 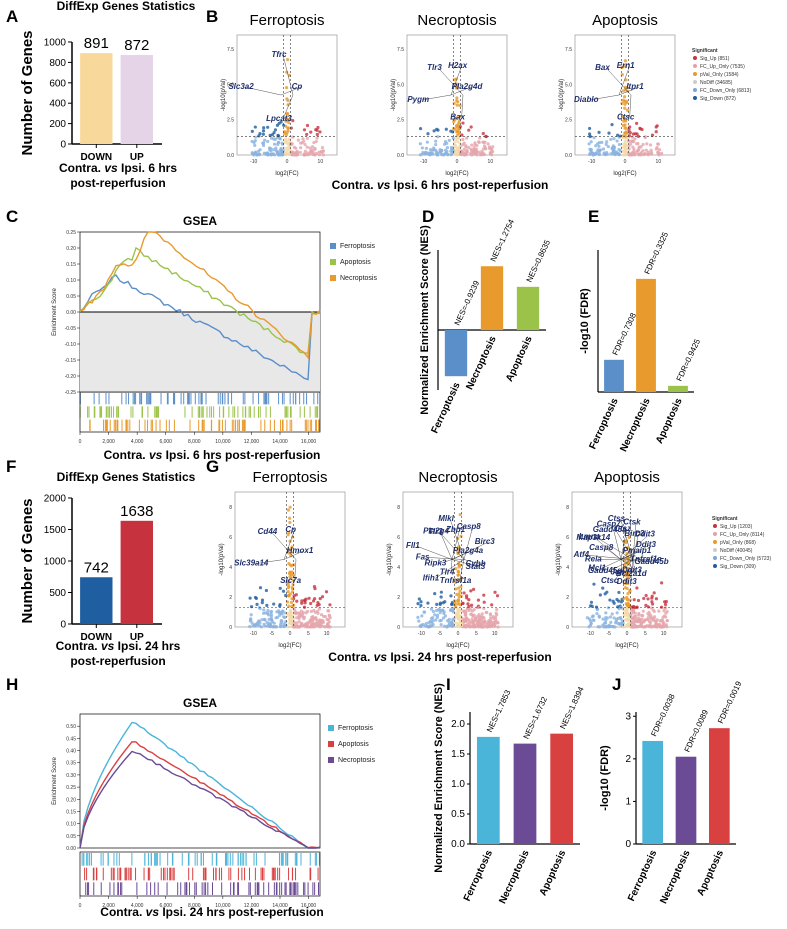 I want to click on y-tick-label: 0.05, so click(x=71, y=297).